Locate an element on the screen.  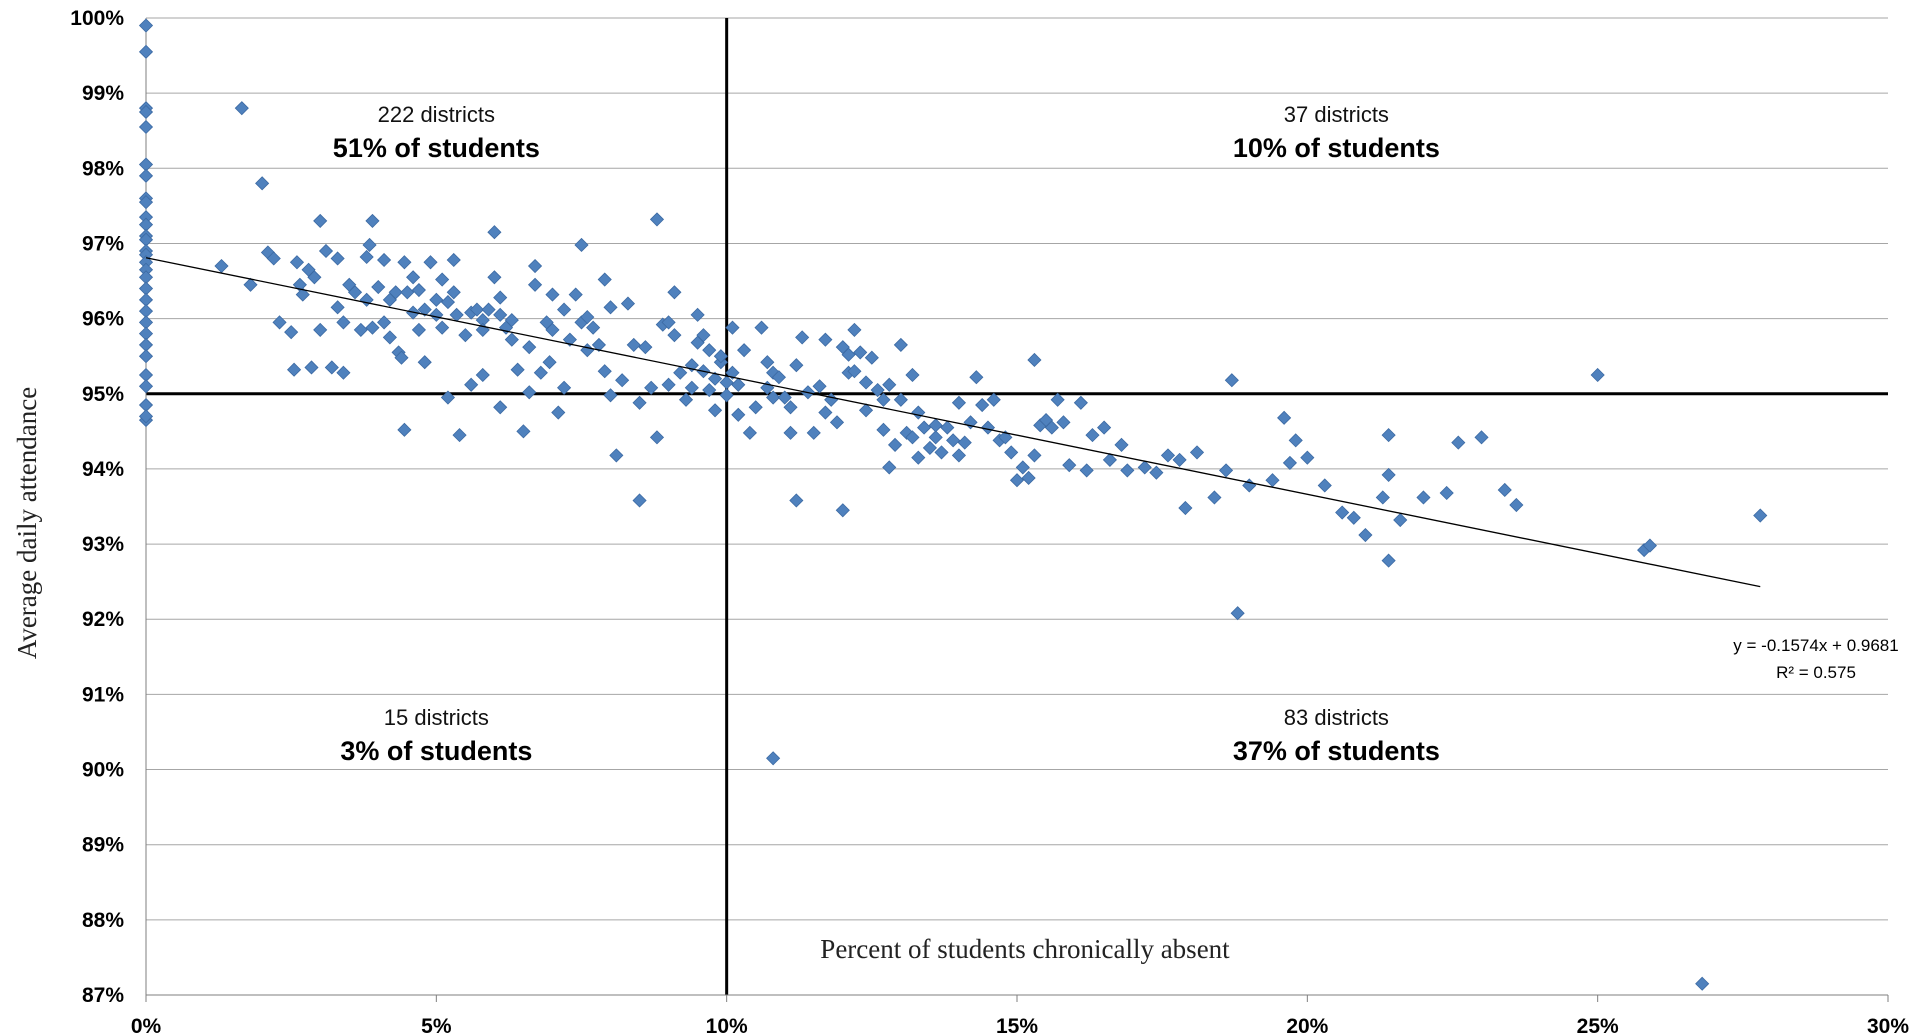
y-tick-label: 91% is located at coordinates (103, 694).